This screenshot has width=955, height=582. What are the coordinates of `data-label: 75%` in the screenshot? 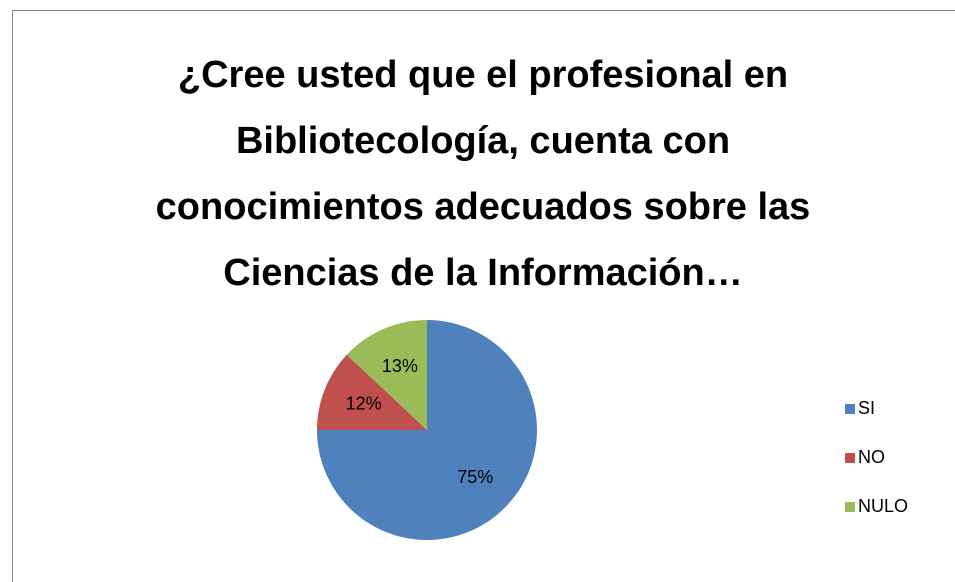 It's located at (475, 477).